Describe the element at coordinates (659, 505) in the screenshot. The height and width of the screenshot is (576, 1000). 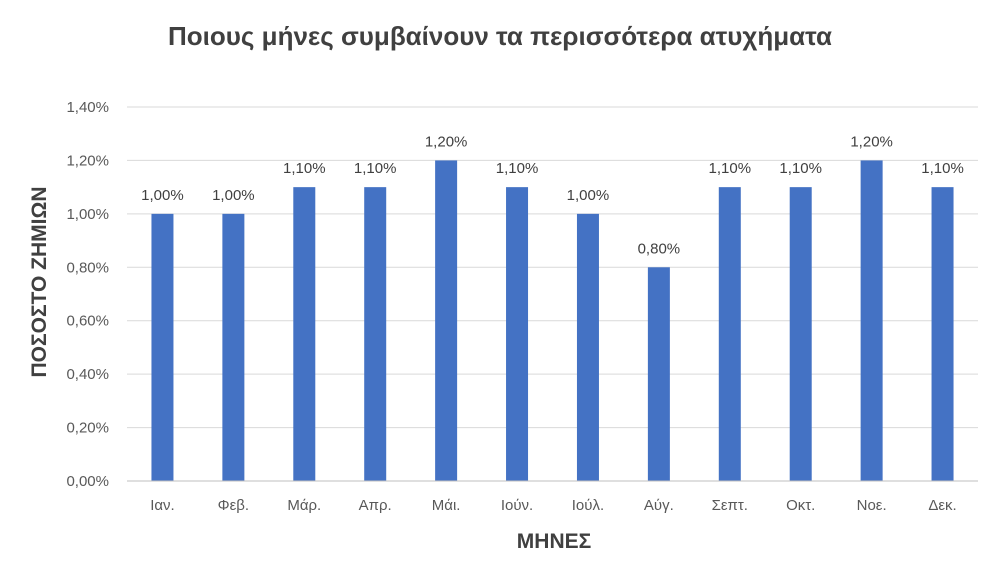
I see `x-tick-label: Αύγ.` at that location.